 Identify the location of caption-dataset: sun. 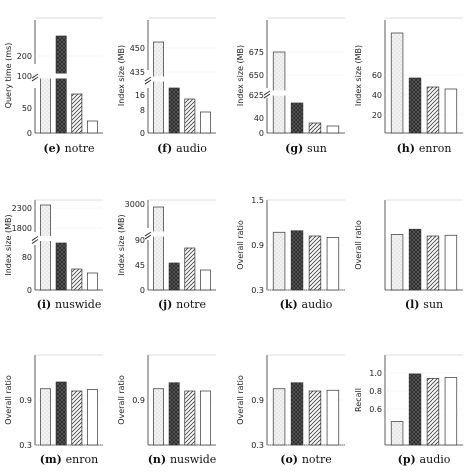
(433, 304).